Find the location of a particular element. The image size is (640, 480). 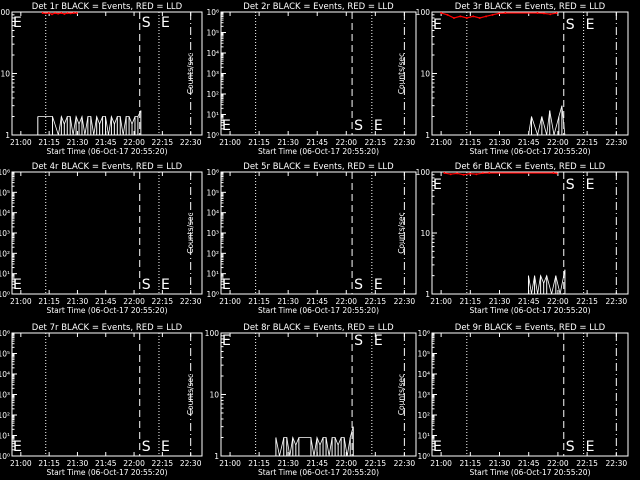

y-tick-label: 1 is located at coordinates (216, 456).